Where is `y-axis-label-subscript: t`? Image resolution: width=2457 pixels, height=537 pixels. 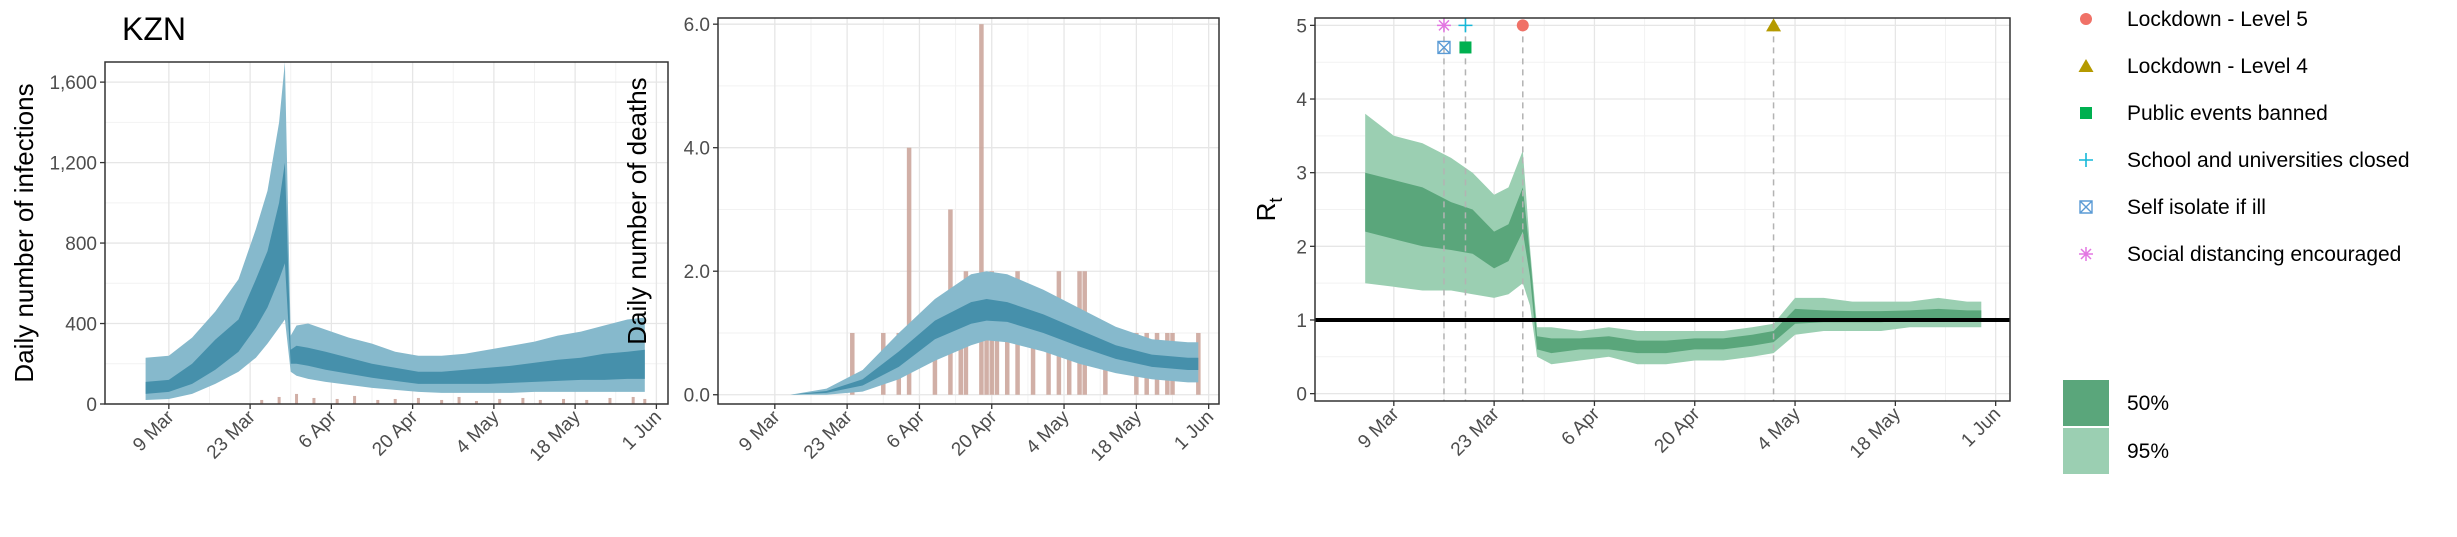
y-axis-label-subscript: t is located at coordinates (1276, 200).